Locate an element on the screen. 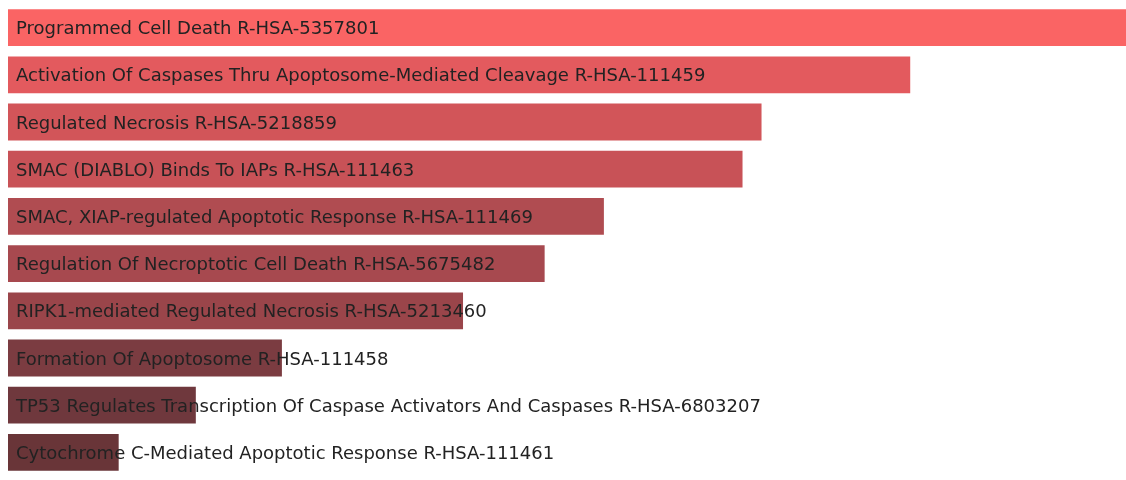  y-tick-label: Regulation Of Necroptotic Cell Death R-HSA-5675482 is located at coordinates (256, 264).